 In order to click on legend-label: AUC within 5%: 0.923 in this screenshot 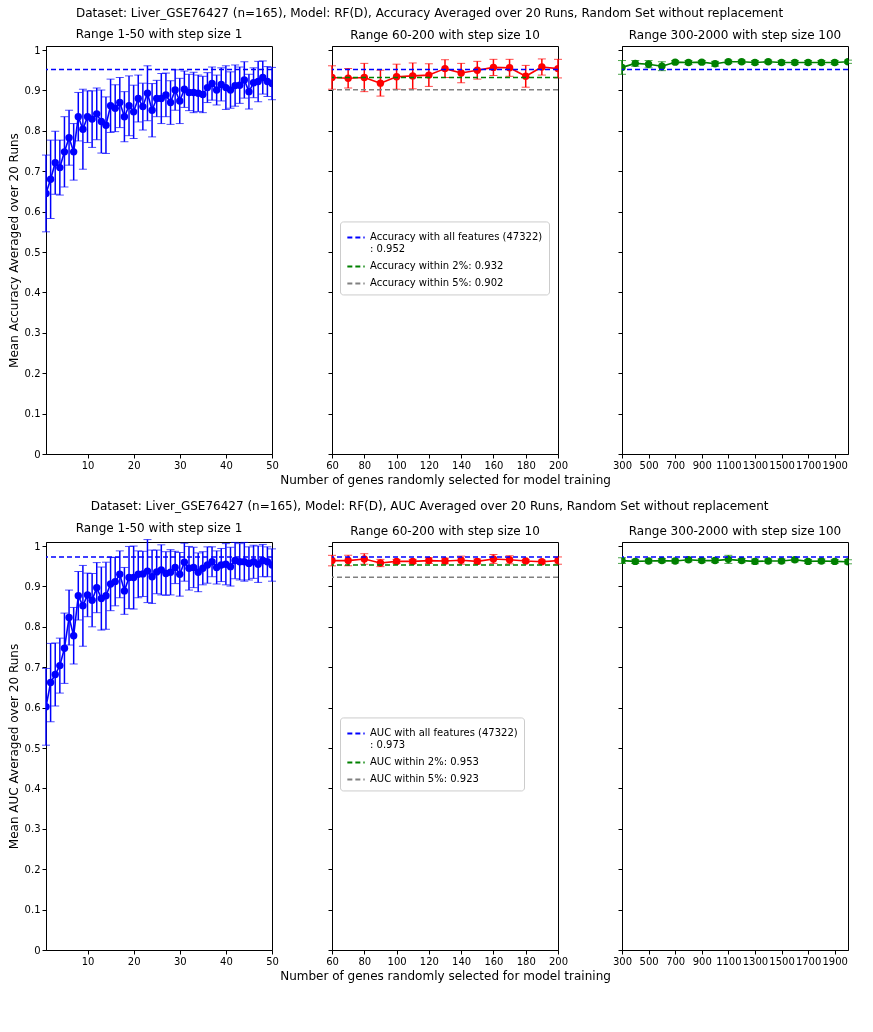, I will do `click(424, 779)`.